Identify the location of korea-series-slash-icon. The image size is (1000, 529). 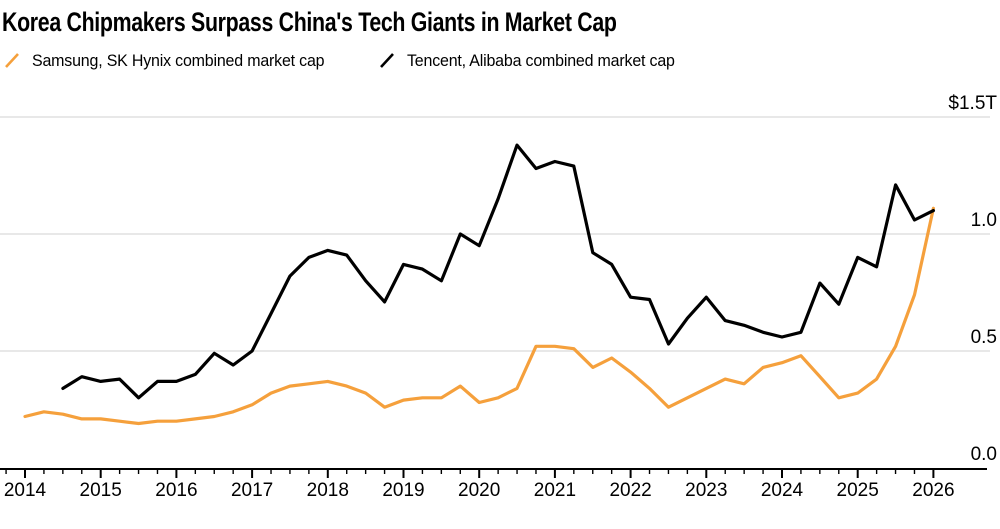
(12, 60).